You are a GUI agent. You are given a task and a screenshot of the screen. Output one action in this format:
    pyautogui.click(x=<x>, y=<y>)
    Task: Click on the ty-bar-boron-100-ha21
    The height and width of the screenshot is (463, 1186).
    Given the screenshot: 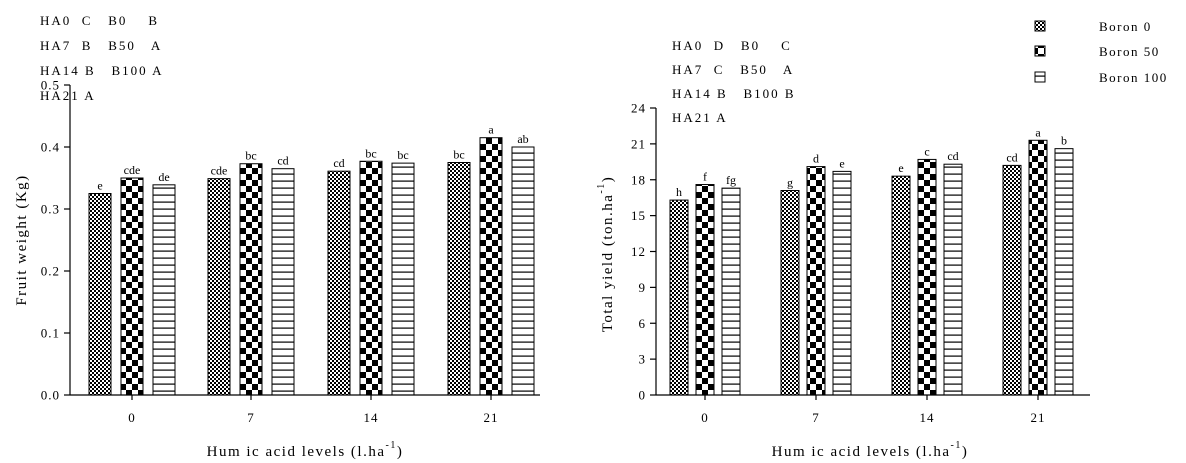 What is the action you would take?
    pyautogui.click(x=1064, y=272)
    